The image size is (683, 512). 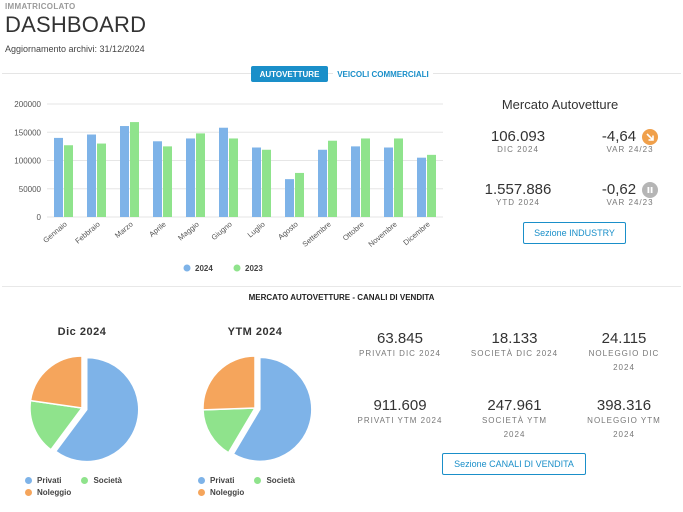 I want to click on month-value: 106.093, so click(x=518, y=136).